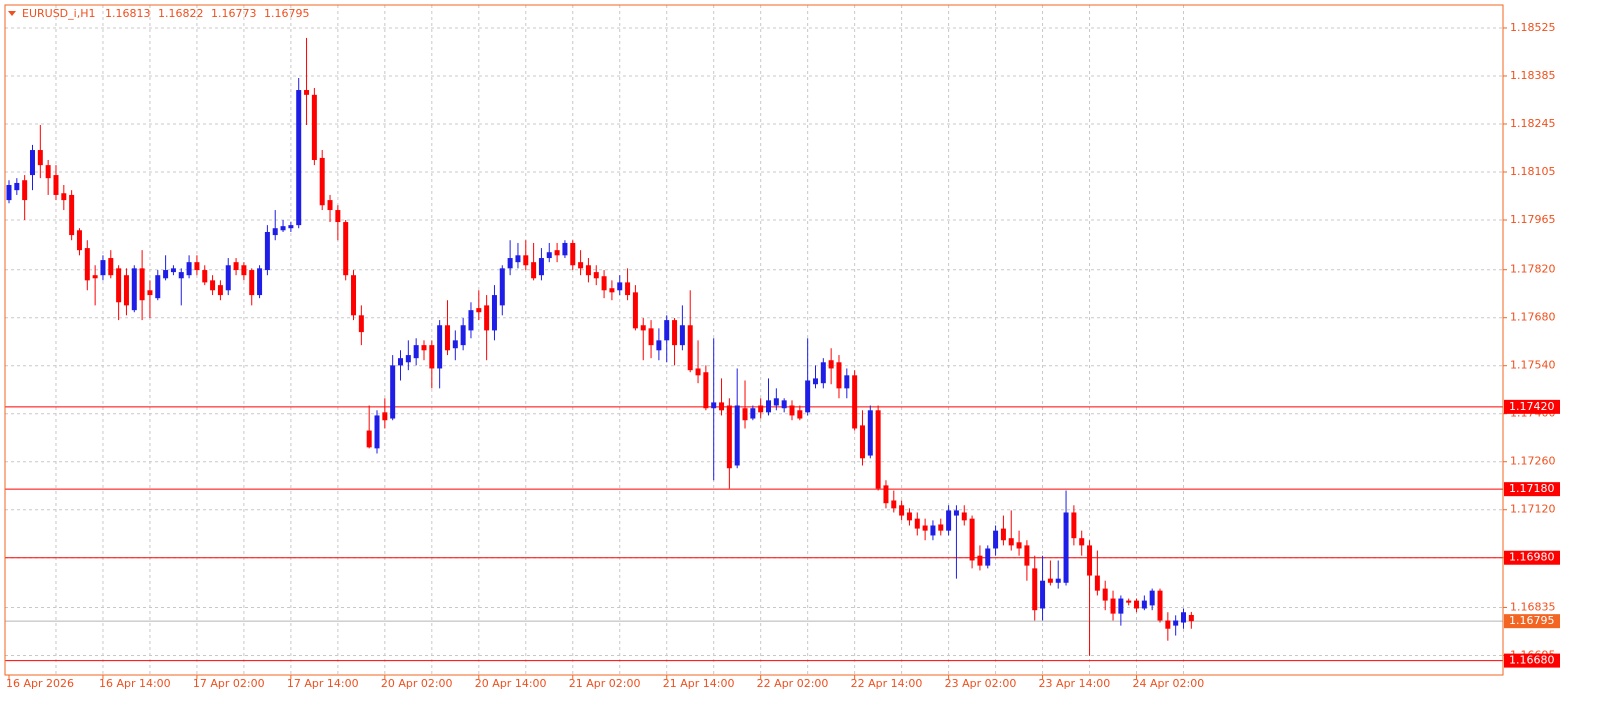  I want to click on x-tick-label: 16 Apr 14:00, so click(135, 683).